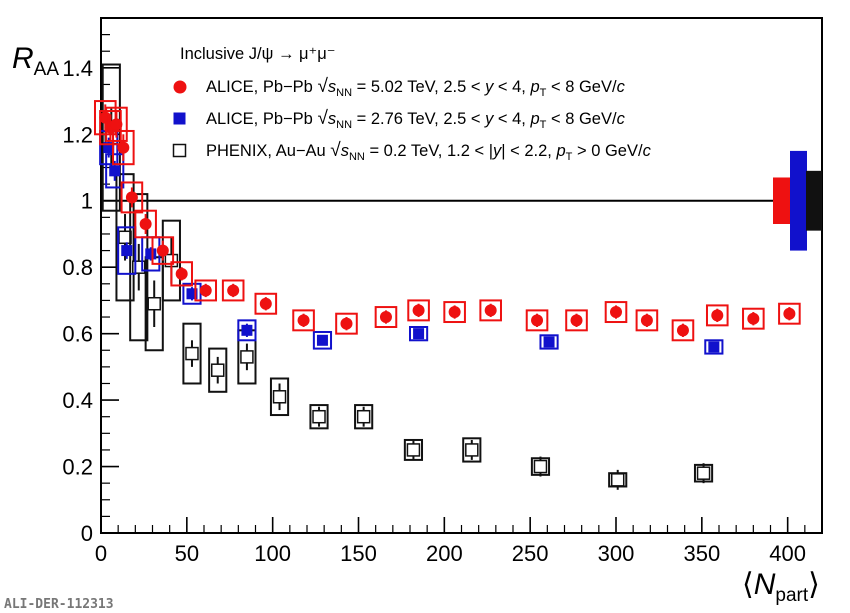 Image resolution: width=850 pixels, height=613 pixels. Describe the element at coordinates (59, 604) in the screenshot. I see `figure-credit: ALI-DER-112313` at that location.